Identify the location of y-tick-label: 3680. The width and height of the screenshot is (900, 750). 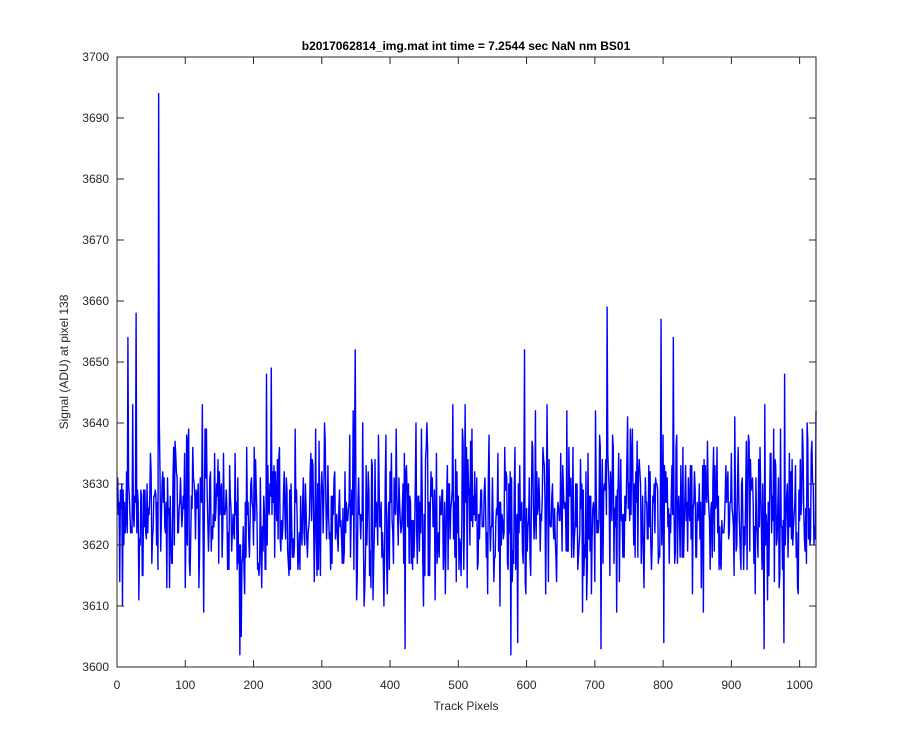
(95, 179).